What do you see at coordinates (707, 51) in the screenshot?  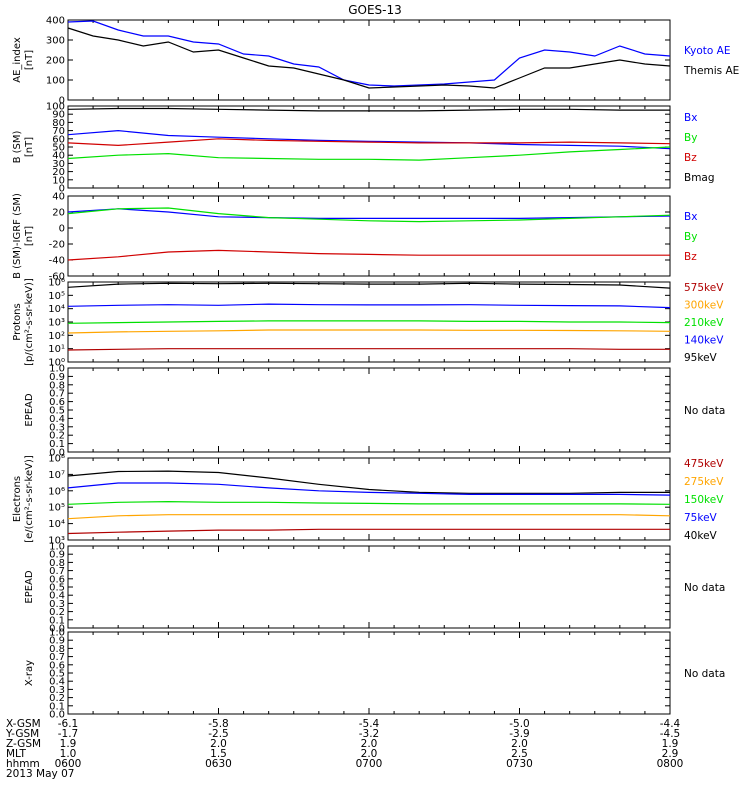 I see `legend-label: Kyoto AE` at bounding box center [707, 51].